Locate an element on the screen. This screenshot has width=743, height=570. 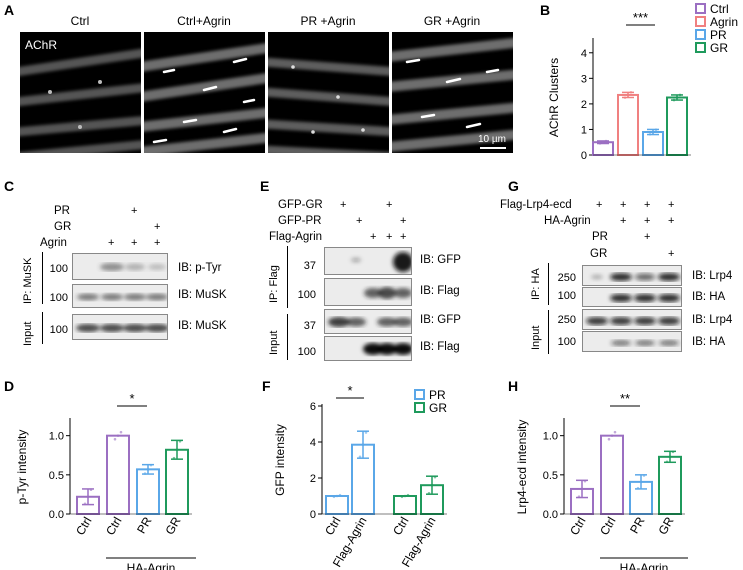
micrograph-ctrl-agrin is located at coordinates (204, 92).